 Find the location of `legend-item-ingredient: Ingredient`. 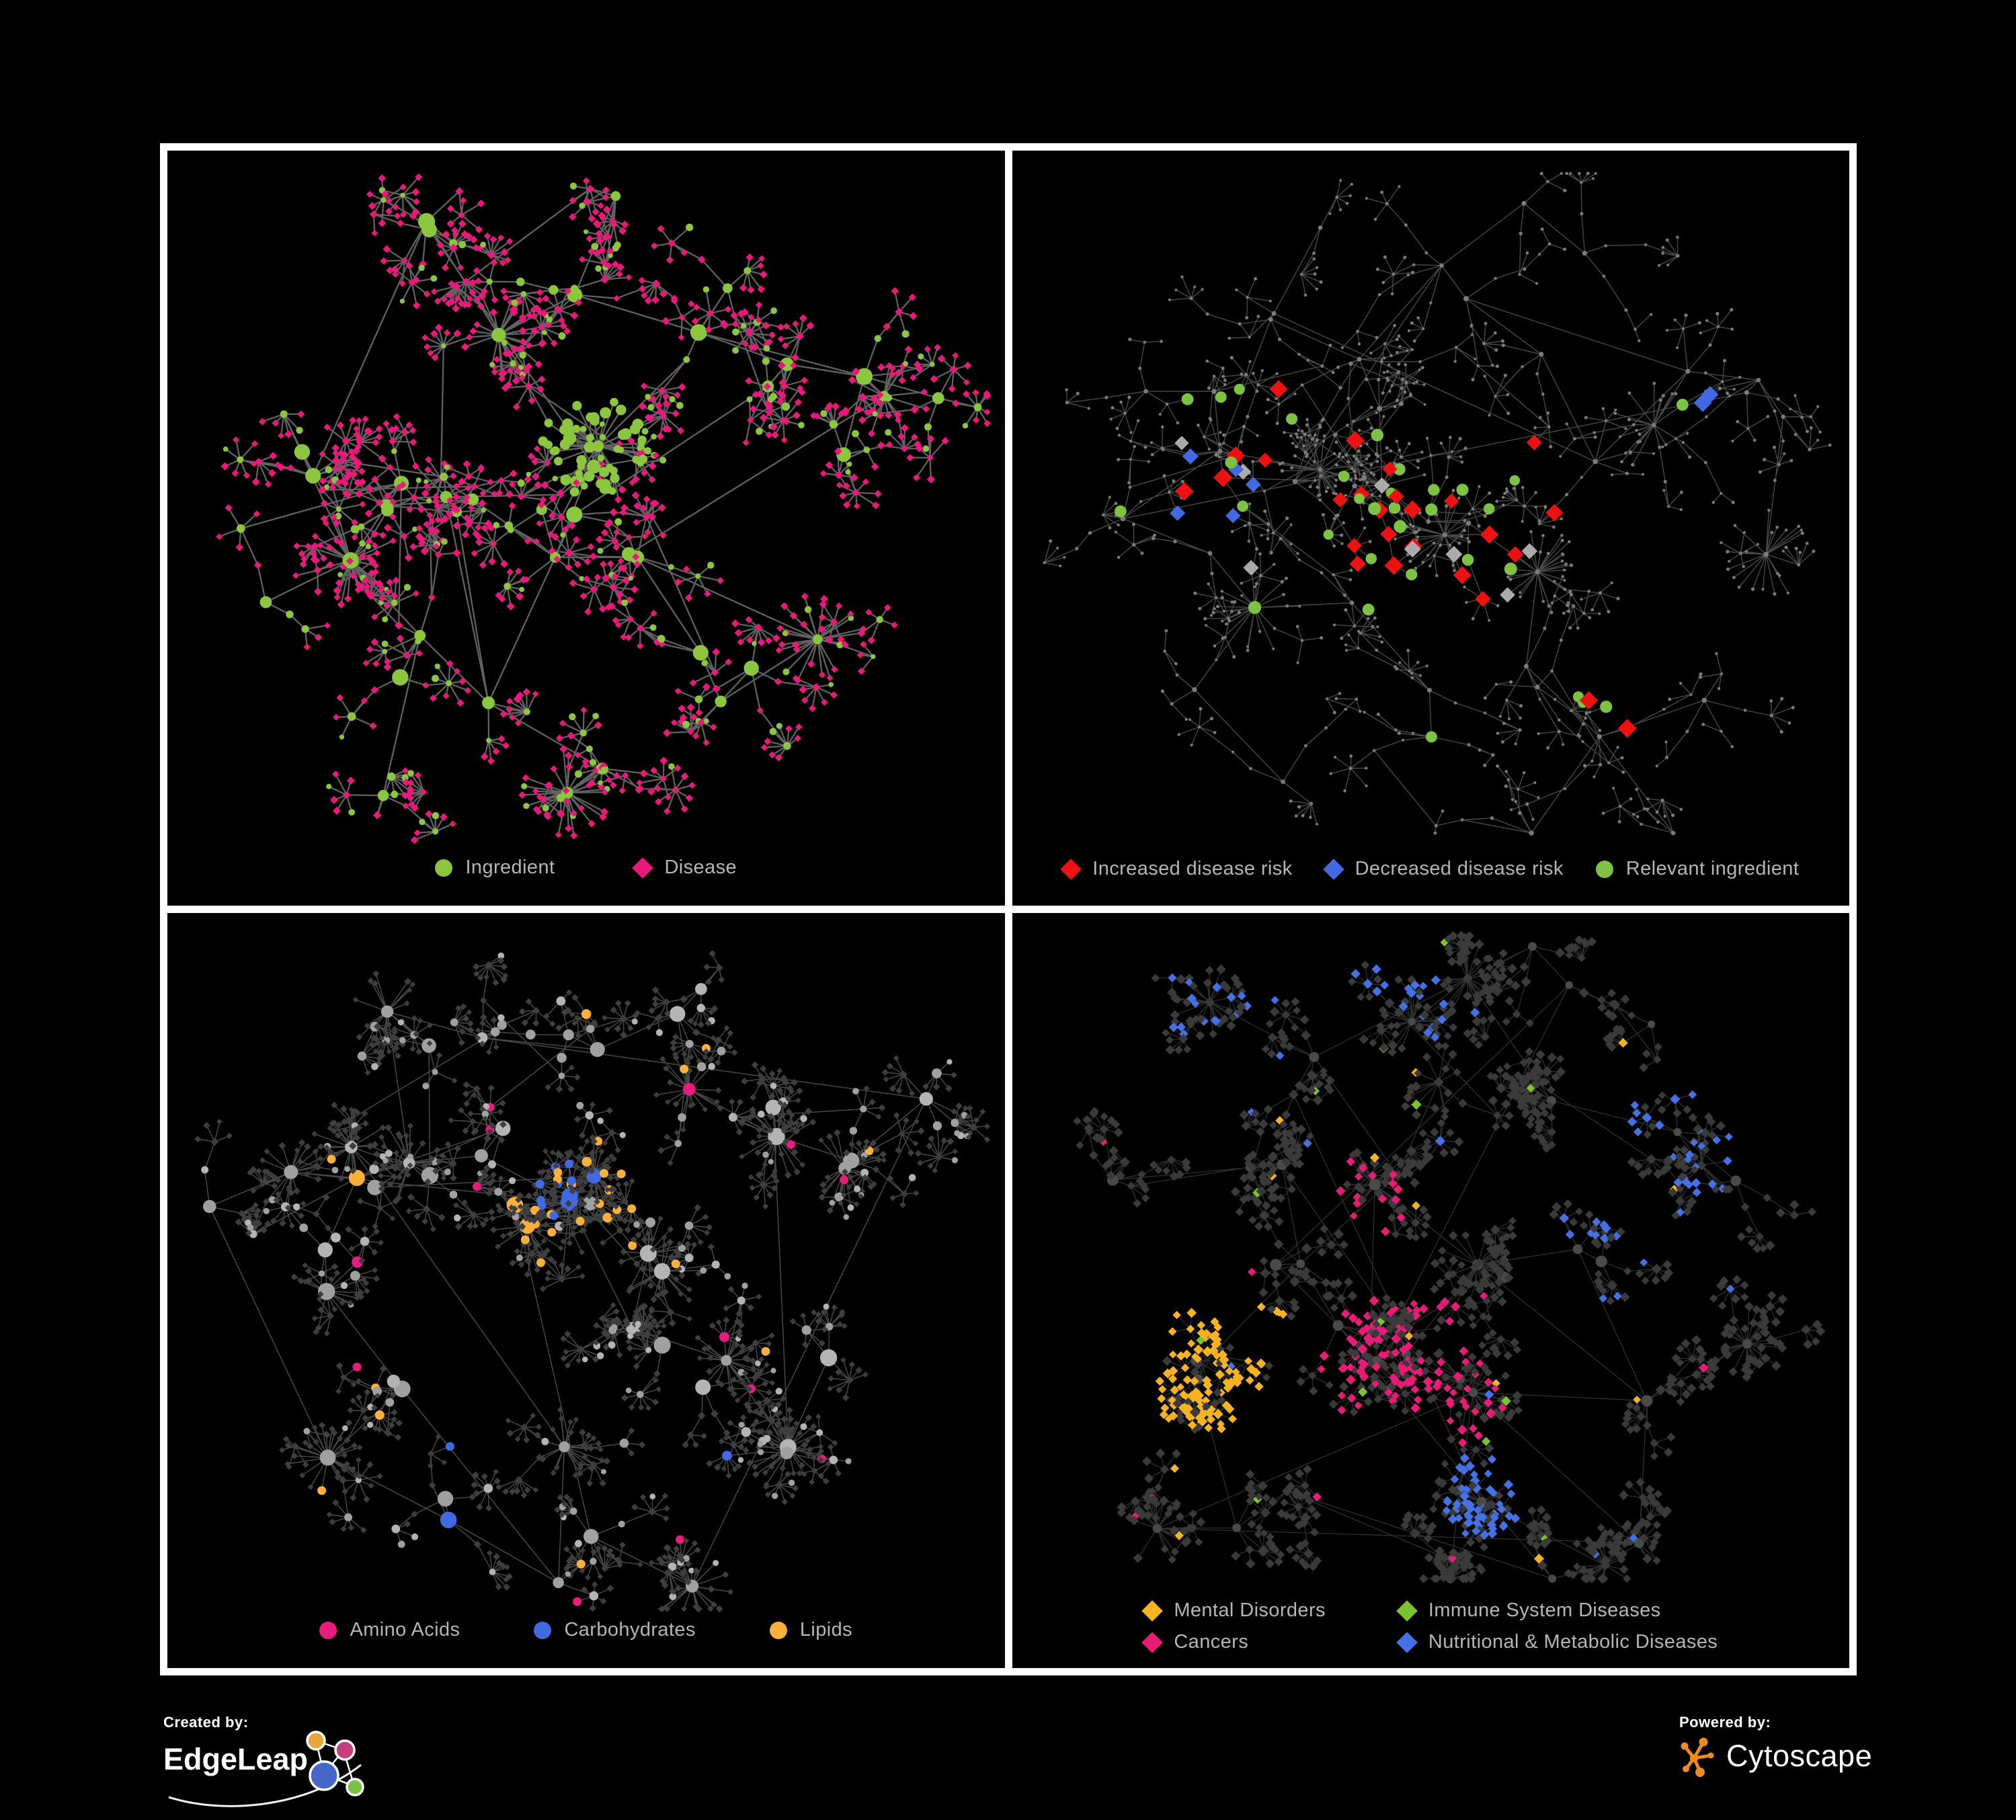

legend-item-ingredient: Ingredient is located at coordinates (495, 868).